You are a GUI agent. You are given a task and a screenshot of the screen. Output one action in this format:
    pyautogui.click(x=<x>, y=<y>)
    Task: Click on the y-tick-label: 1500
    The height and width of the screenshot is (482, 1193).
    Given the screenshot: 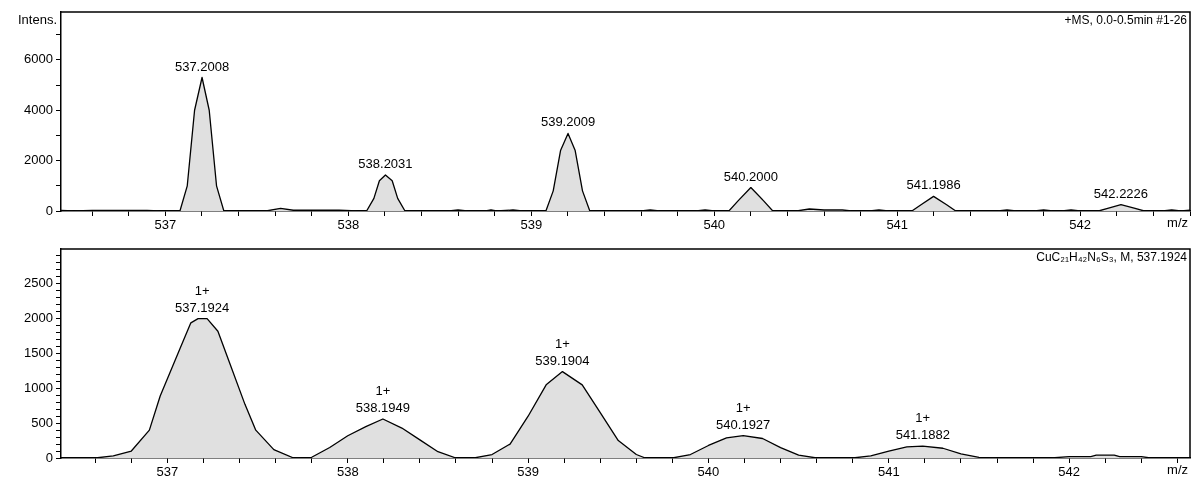 What is the action you would take?
    pyautogui.click(x=38, y=353)
    